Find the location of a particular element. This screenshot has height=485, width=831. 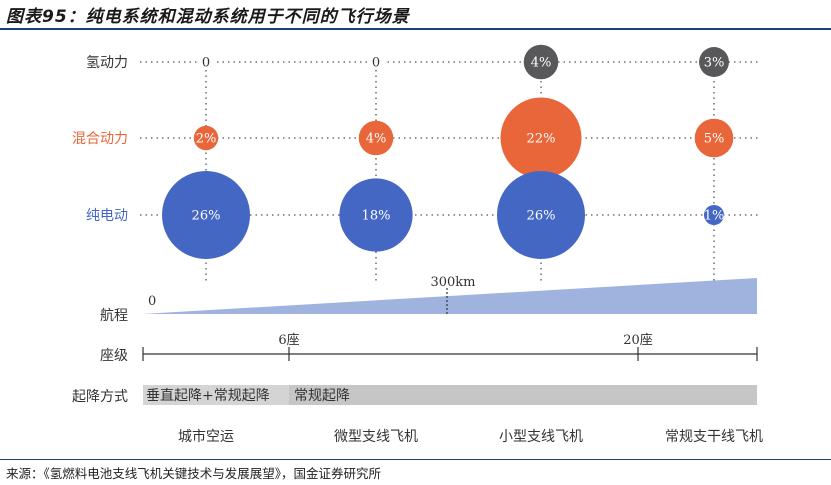

page-title: 图表95：纯电系统和混动系统用于不同的飞行场景 is located at coordinates (208, 17).